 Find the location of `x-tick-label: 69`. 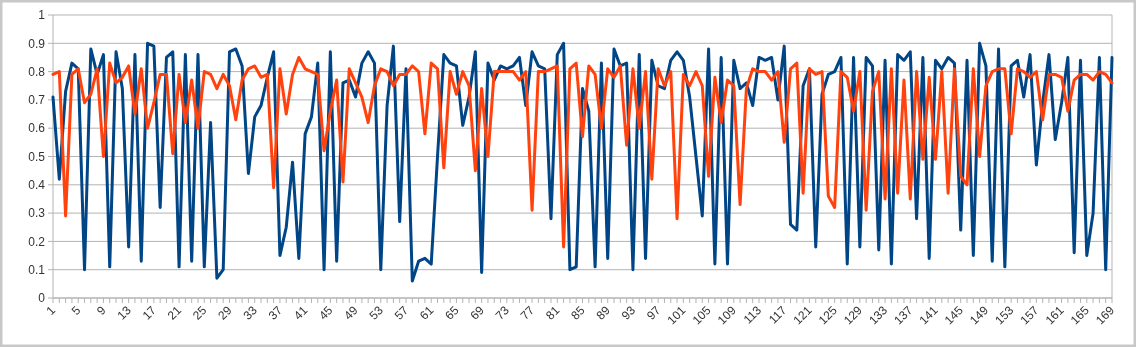

x-tick-label: 69 is located at coordinates (477, 312).